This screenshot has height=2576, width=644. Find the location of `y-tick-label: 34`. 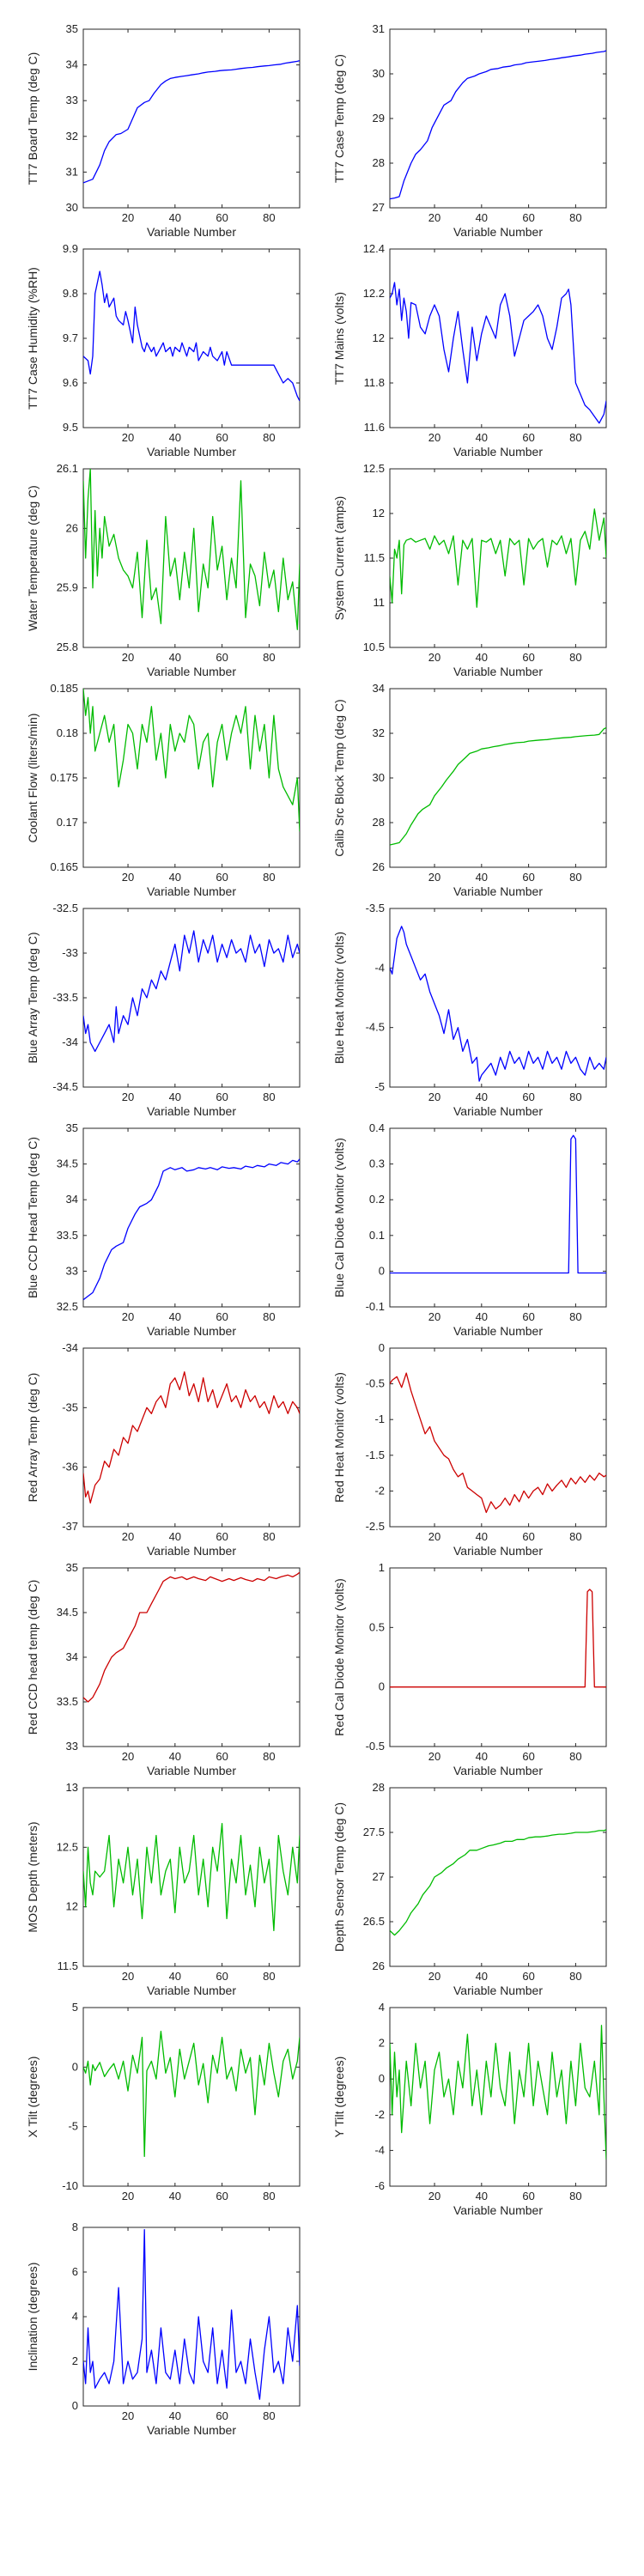

y-tick-label: 34 is located at coordinates (72, 1656).